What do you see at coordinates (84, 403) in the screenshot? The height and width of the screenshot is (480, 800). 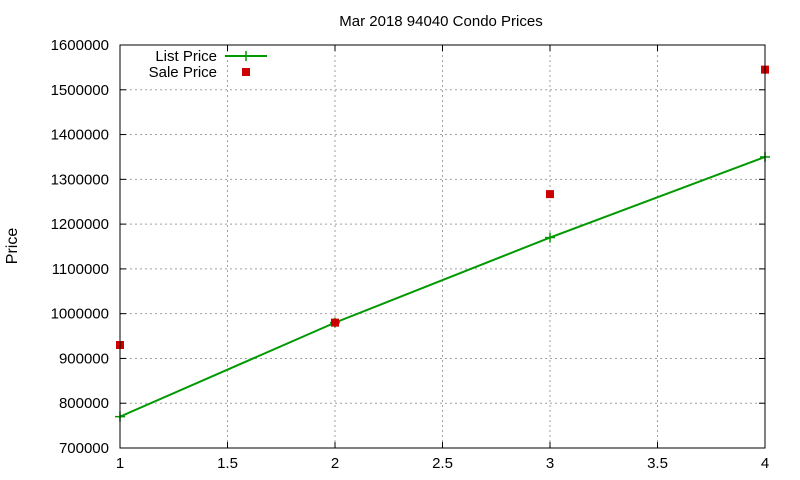 I see `y-tick-label: 800000` at bounding box center [84, 403].